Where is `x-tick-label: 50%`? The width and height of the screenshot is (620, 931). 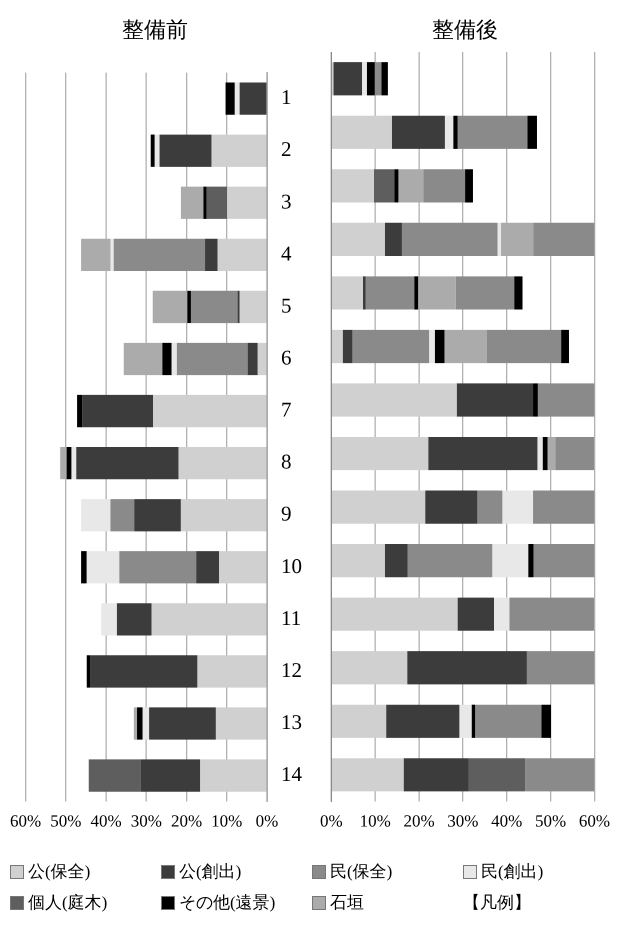 x-tick-label: 50% is located at coordinates (550, 820).